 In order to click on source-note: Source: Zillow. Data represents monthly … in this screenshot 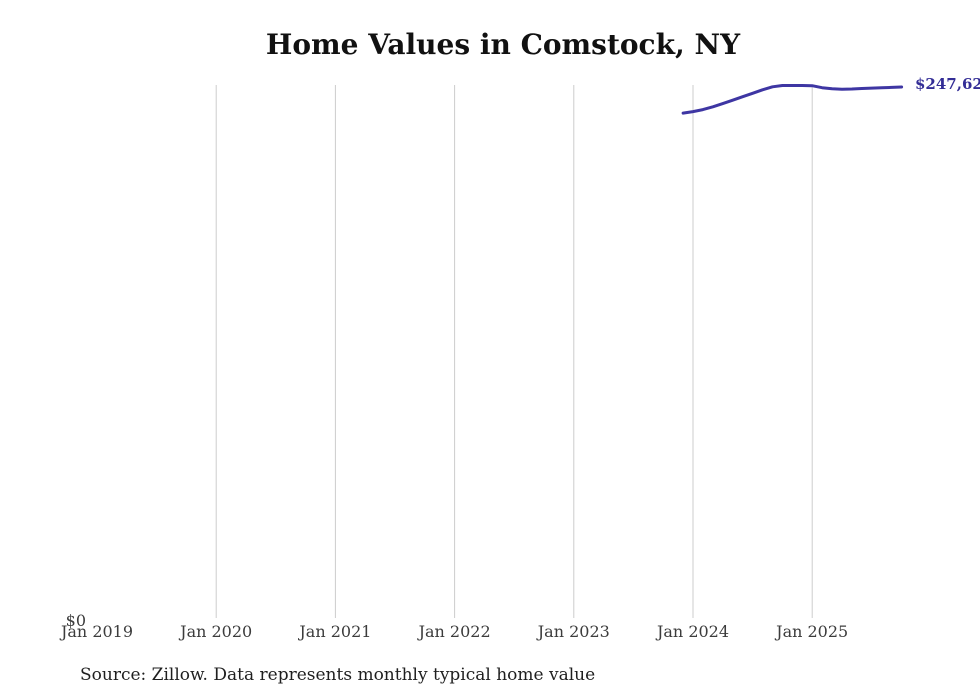, I will do `click(338, 675)`.